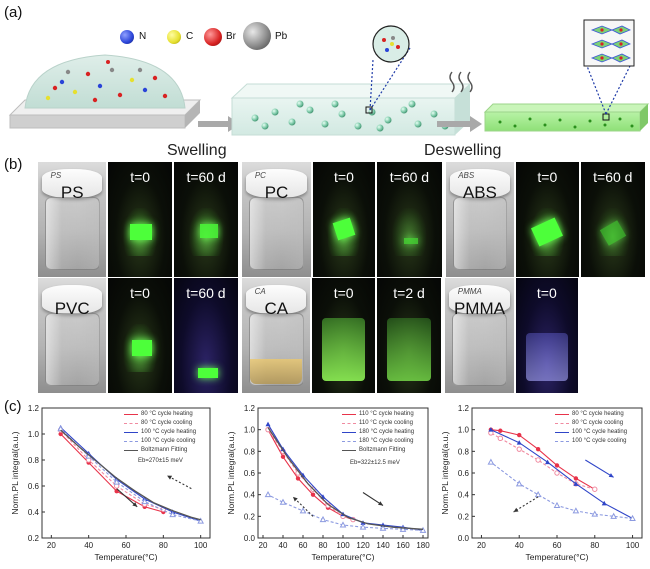  I want to click on vial-label-pmma: PMMA, so click(479, 308).